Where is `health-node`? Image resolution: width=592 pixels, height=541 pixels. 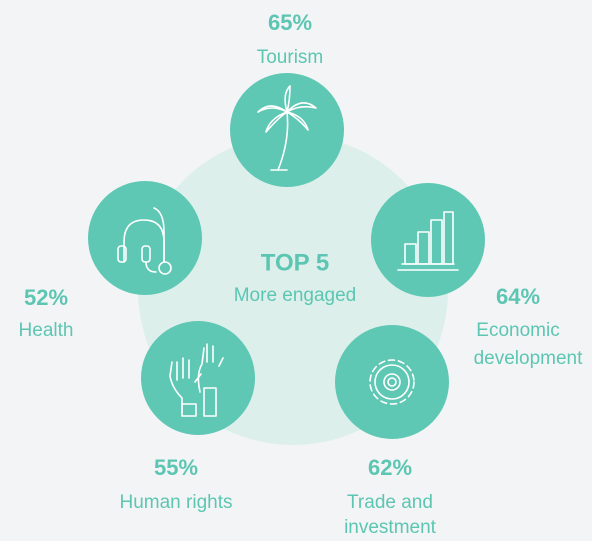
health-node is located at coordinates (145, 238).